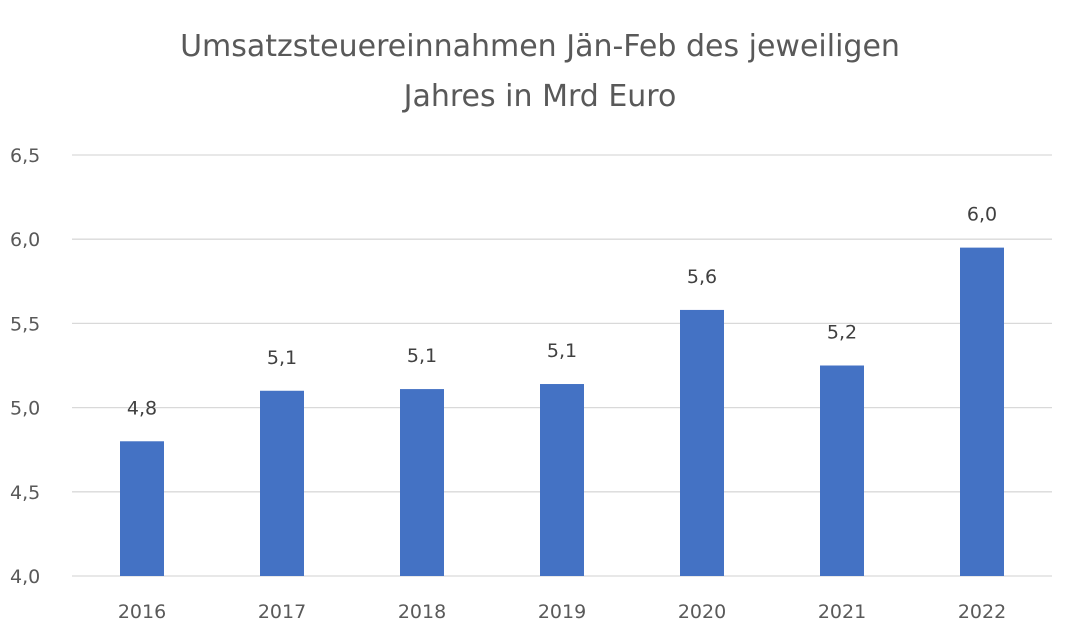 This screenshot has height=638, width=1080. What do you see at coordinates (540, 96) in the screenshot?
I see `chart-title-line-2: Jahres in Mrd Euro` at bounding box center [540, 96].